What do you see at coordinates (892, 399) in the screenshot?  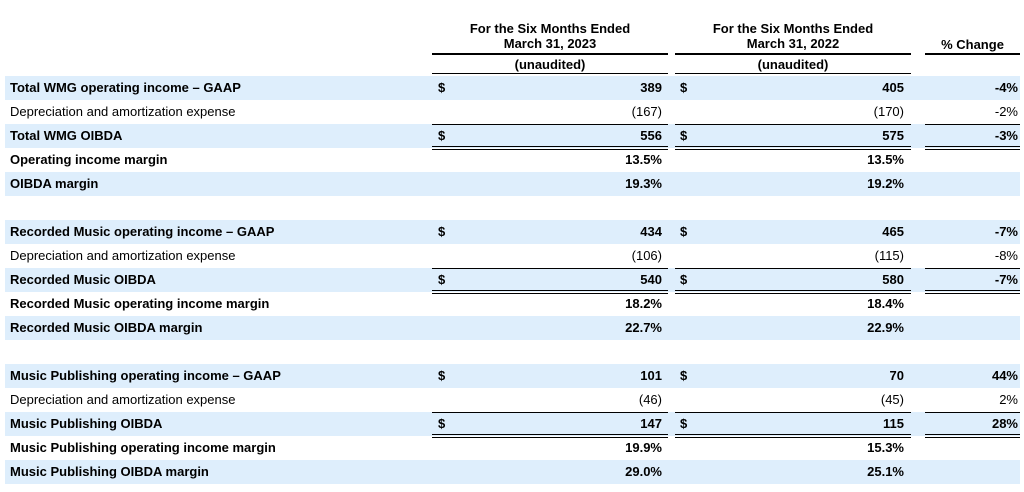 I see `value-2022: (45)` at bounding box center [892, 399].